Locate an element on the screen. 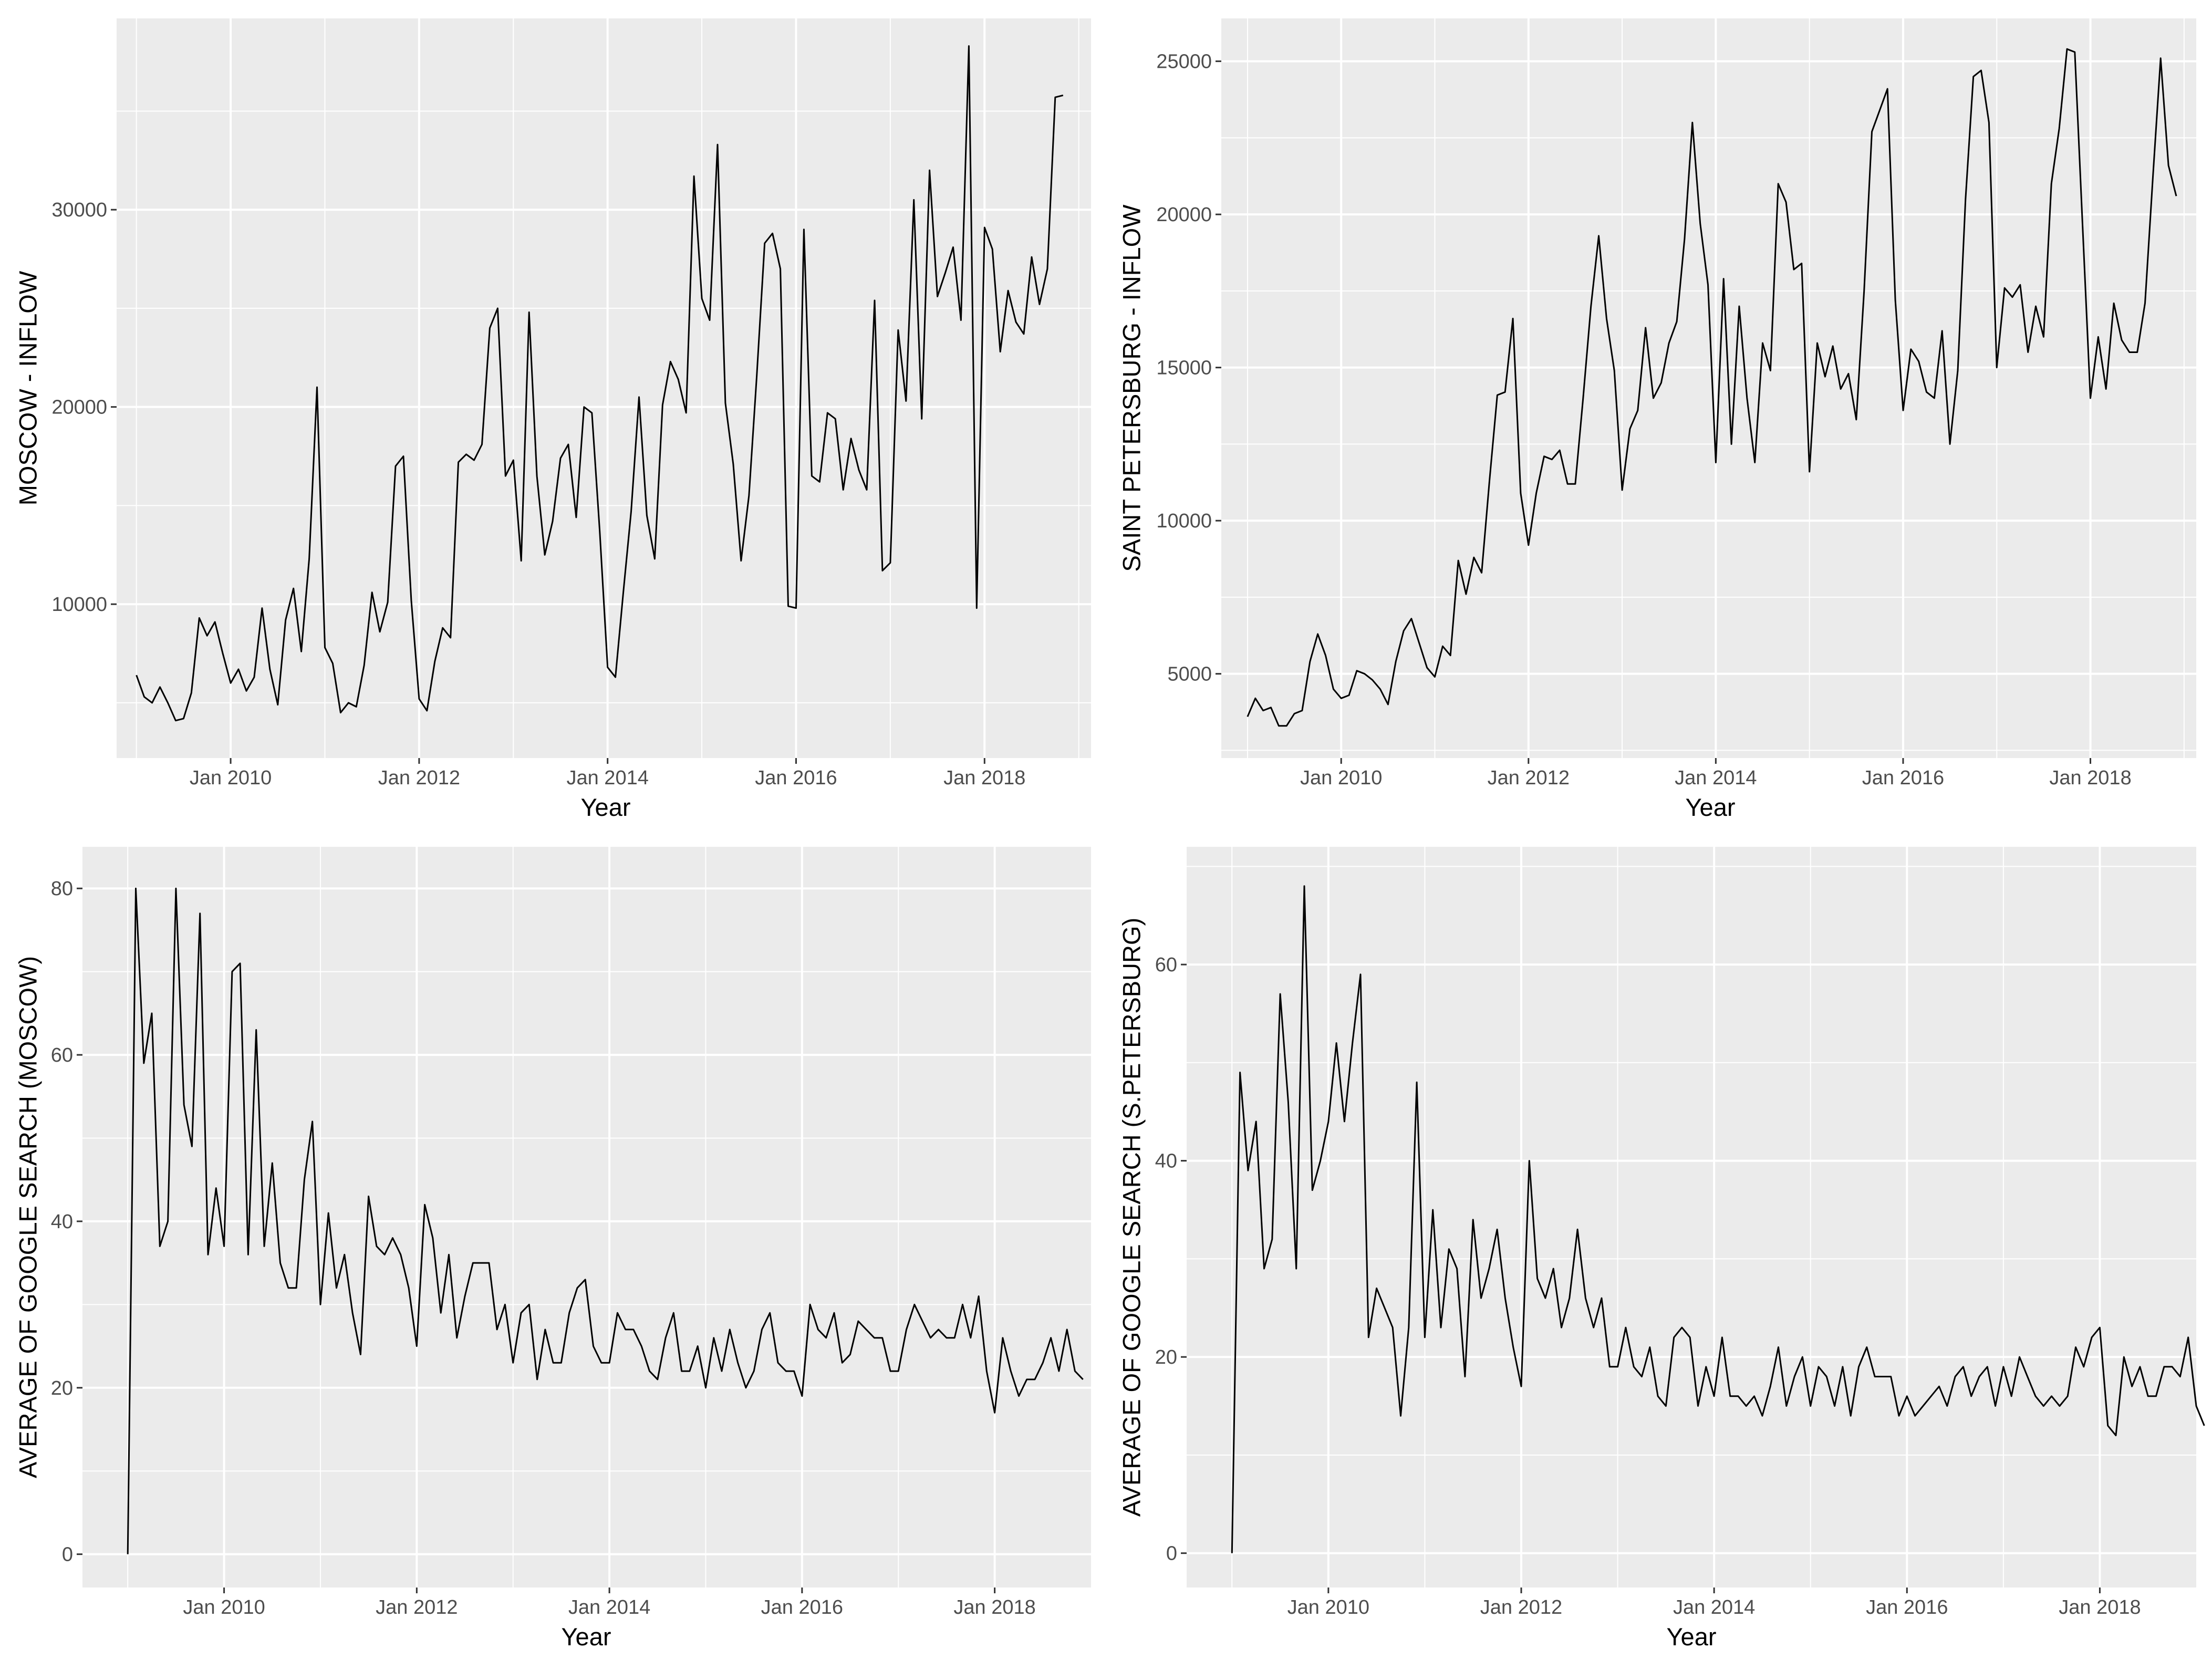 This screenshot has width=2212, height=1660. y-axis-title: MOSCOW - INFLOW is located at coordinates (27, 388).